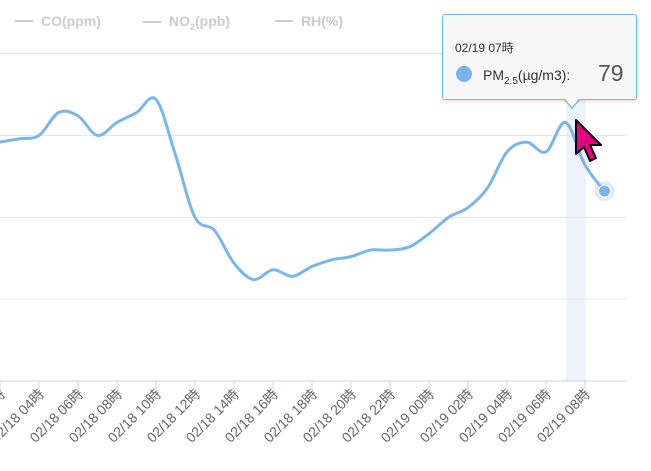 The height and width of the screenshot is (471, 651). I want to click on highlighted-data-point, so click(604, 191).